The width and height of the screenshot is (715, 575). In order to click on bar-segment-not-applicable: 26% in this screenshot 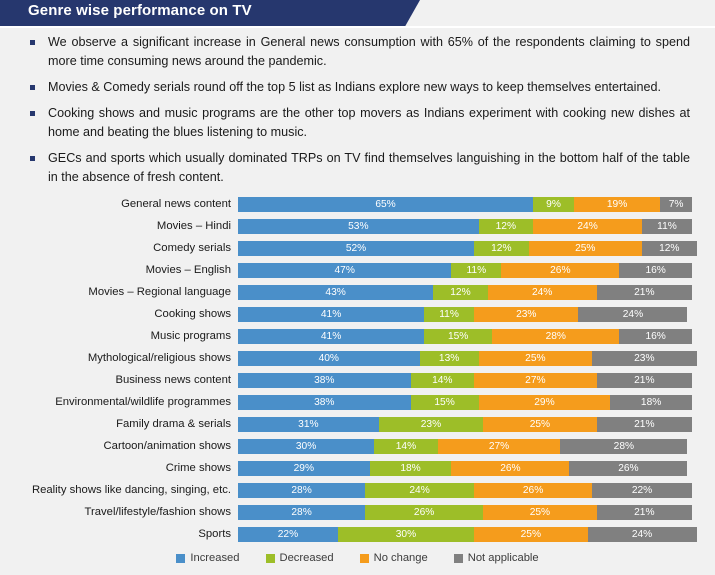, I will do `click(628, 468)`.